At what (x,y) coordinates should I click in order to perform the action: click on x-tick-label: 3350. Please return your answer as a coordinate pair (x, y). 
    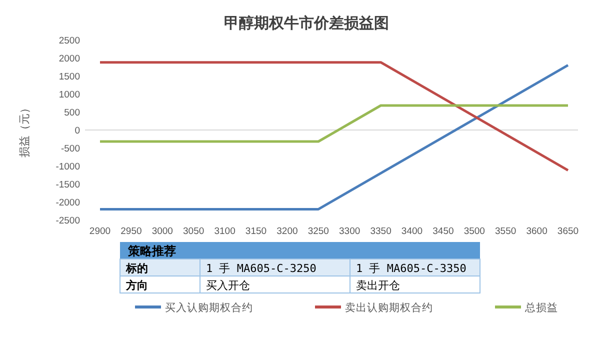
    Looking at the image, I should click on (381, 231).